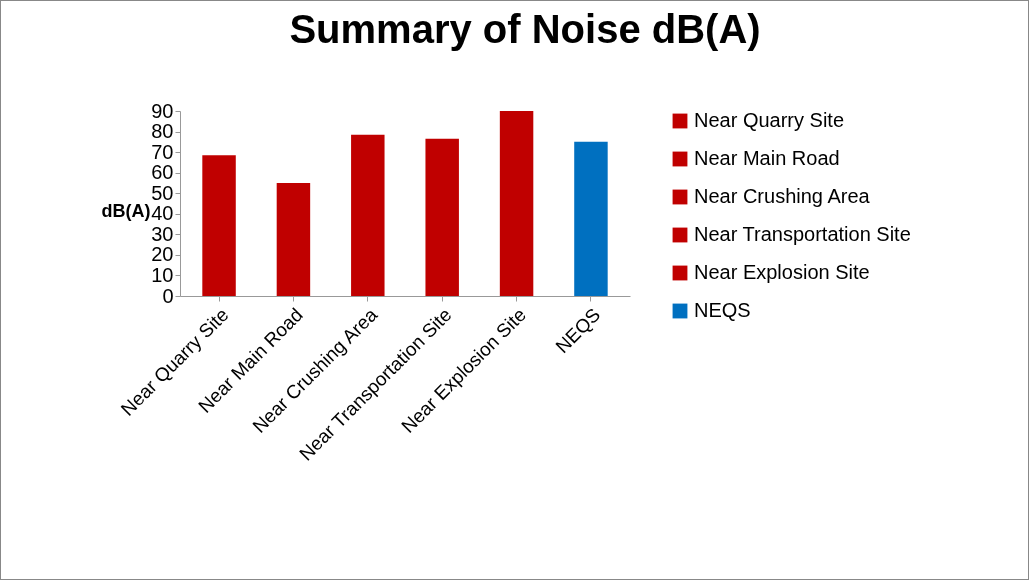 This screenshot has height=582, width=1031. I want to click on y-tick-label: 10, so click(162, 274).